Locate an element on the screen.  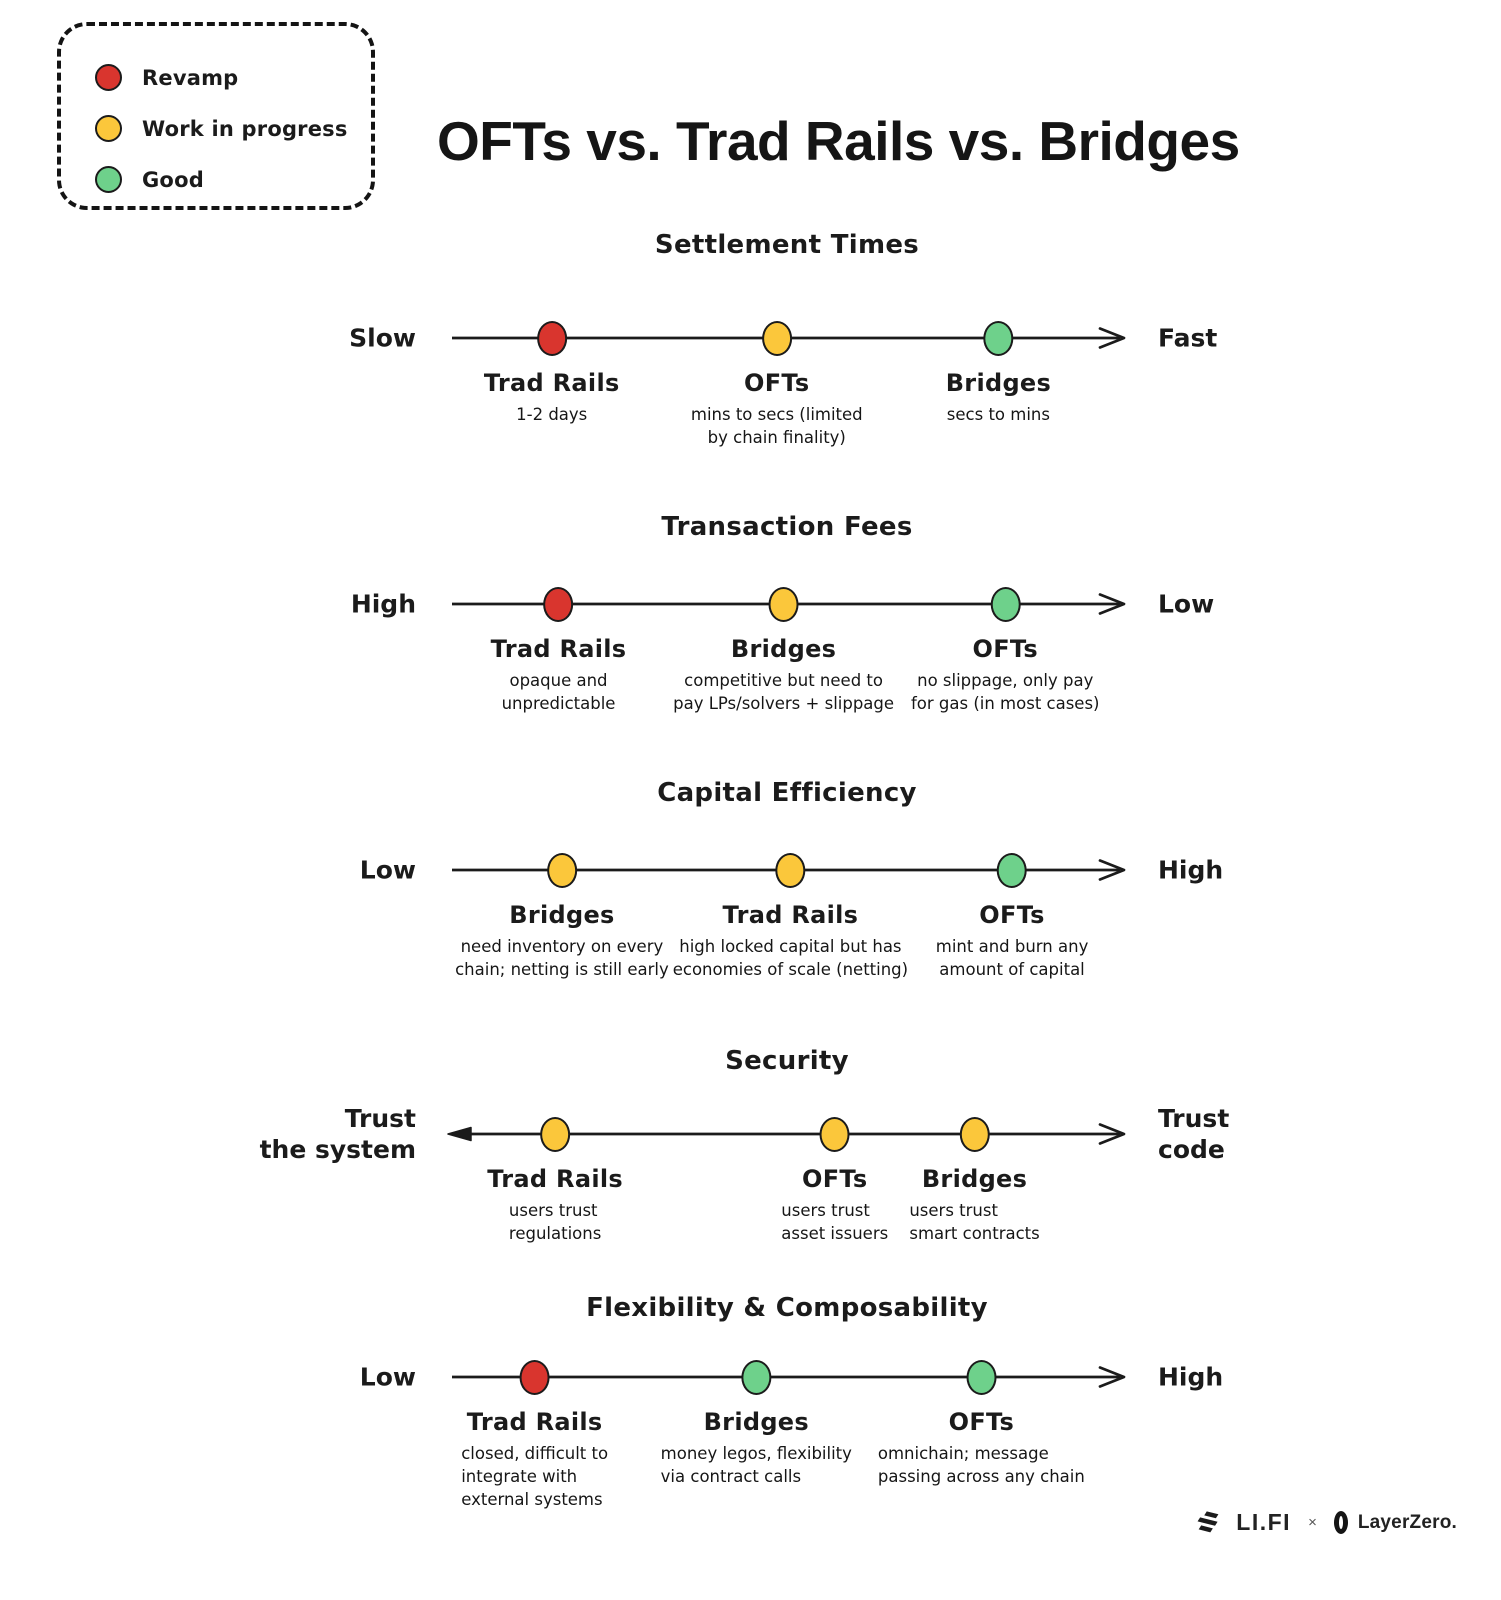
rating-point: Trad Rails 1-2 days is located at coordinates (551, 373).